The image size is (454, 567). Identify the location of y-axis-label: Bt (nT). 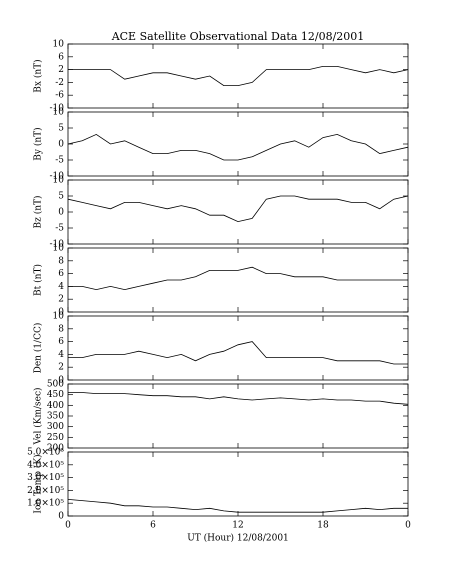
(38, 280).